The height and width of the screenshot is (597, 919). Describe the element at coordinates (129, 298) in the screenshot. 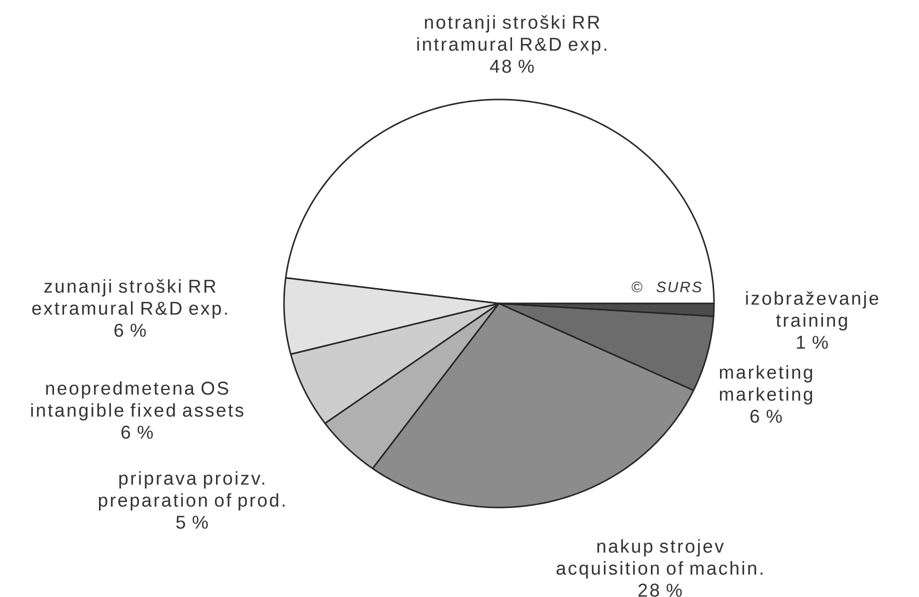

I see `slice-label: zunanji stroški RR extramural R&D exp.` at that location.